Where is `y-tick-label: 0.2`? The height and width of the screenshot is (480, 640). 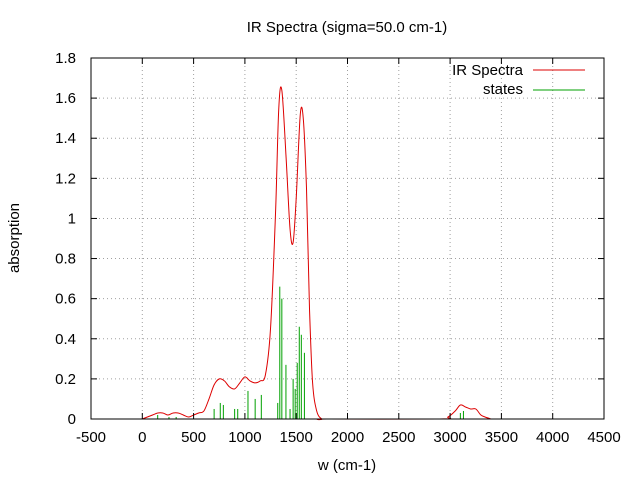
y-tick-label: 0.2 is located at coordinates (65, 379).